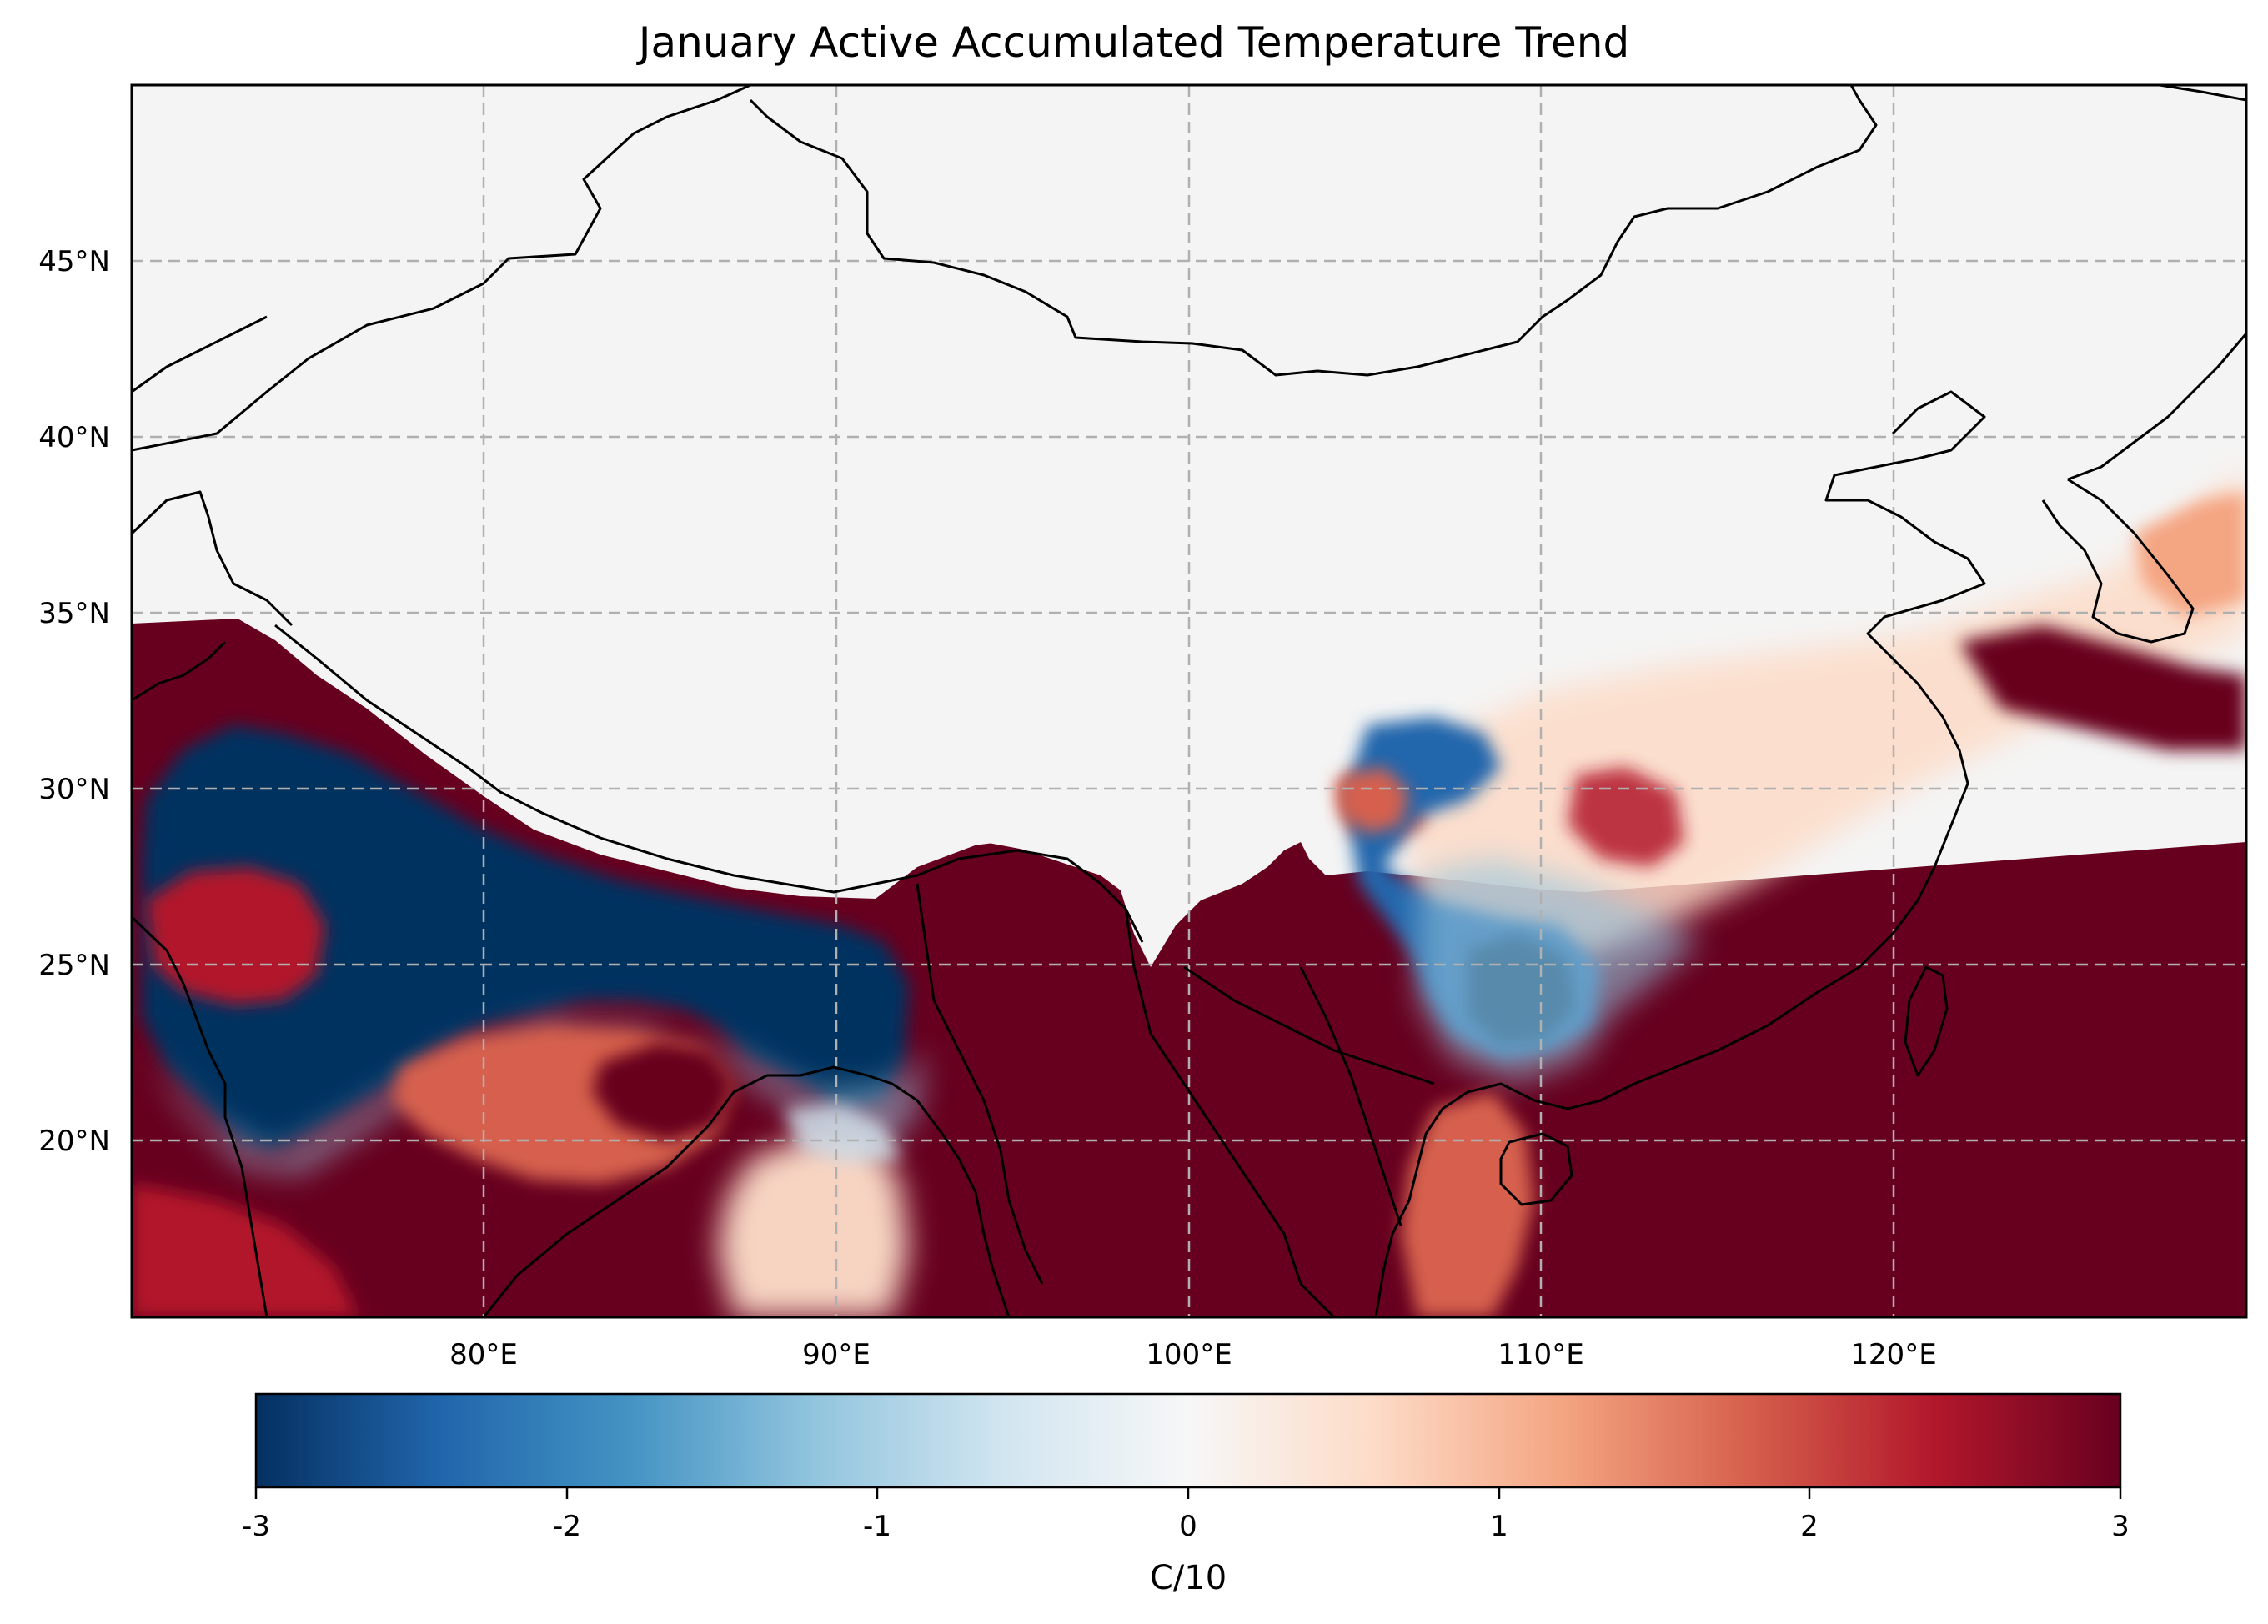 This screenshot has height=1624, width=2268. What do you see at coordinates (1188, 1578) in the screenshot?
I see `colorbar-label: C/10` at bounding box center [1188, 1578].